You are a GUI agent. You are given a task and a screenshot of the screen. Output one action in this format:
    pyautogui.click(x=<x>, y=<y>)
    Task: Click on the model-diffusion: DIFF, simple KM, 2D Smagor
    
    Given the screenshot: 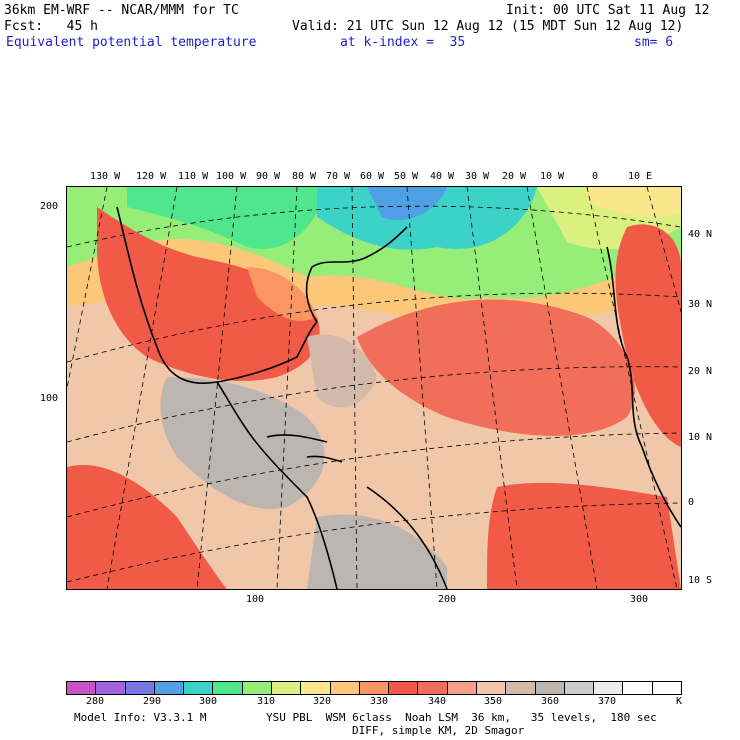 What is the action you would take?
    pyautogui.click(x=438, y=730)
    